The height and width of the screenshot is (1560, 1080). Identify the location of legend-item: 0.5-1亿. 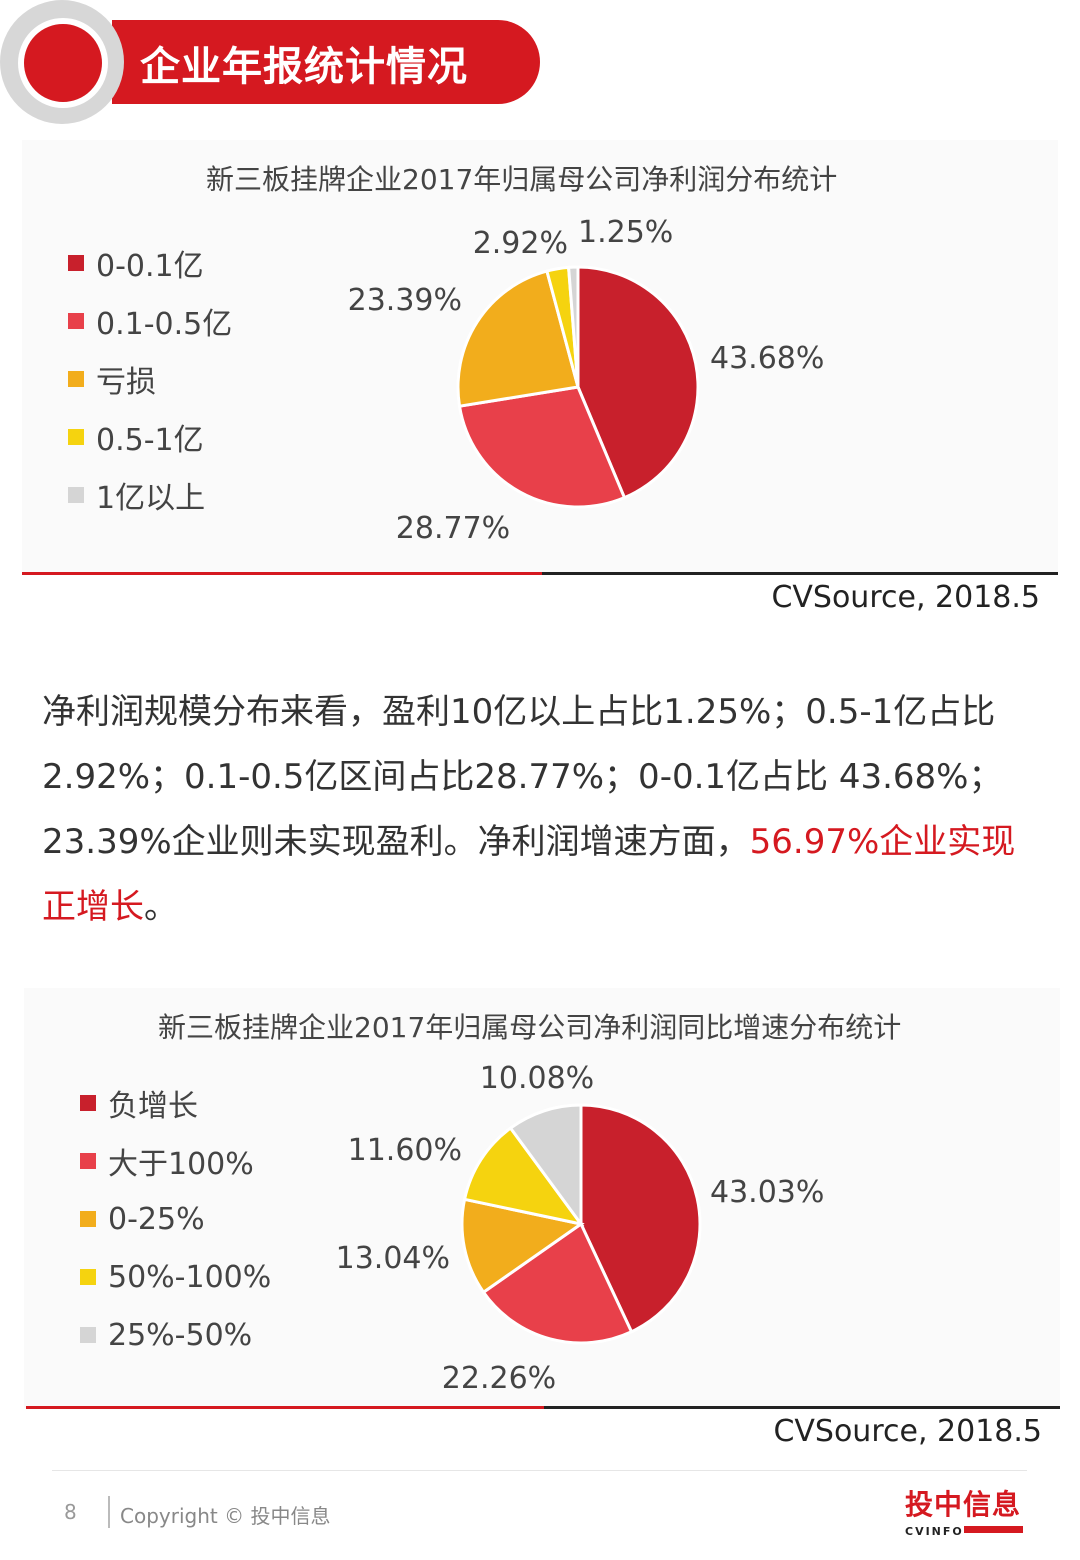
(150, 437).